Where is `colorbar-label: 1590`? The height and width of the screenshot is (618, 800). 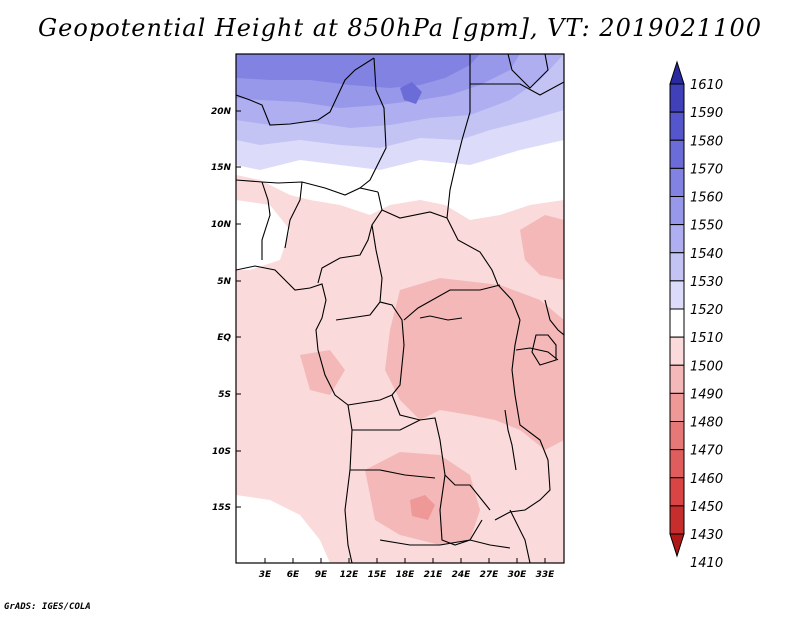 colorbar-label: 1590 is located at coordinates (706, 113).